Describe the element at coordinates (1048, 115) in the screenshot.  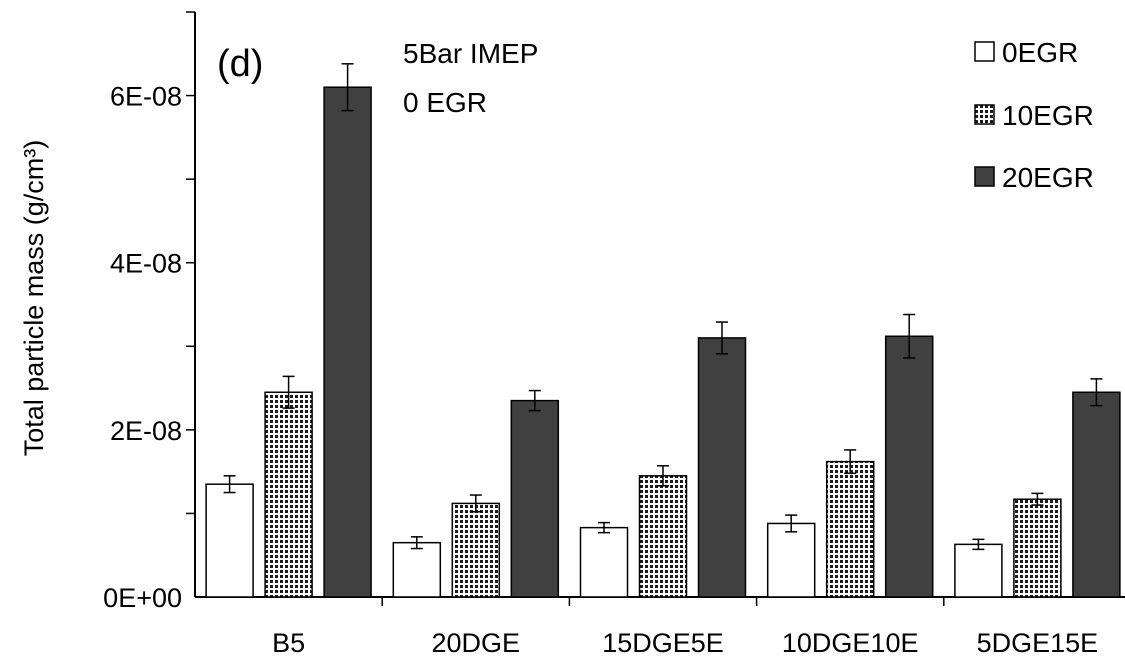
I see `legend-label-10egr: 10EGR` at that location.